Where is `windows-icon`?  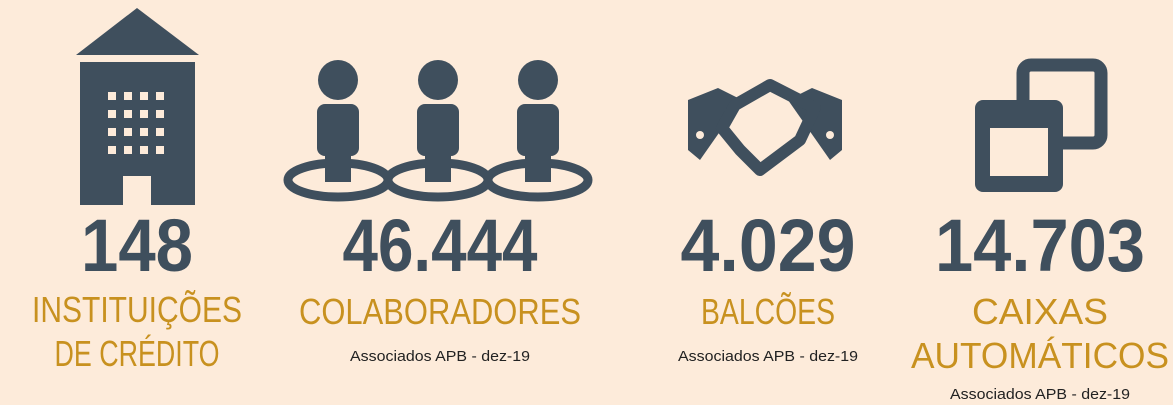
windows-icon is located at coordinates (1041, 125).